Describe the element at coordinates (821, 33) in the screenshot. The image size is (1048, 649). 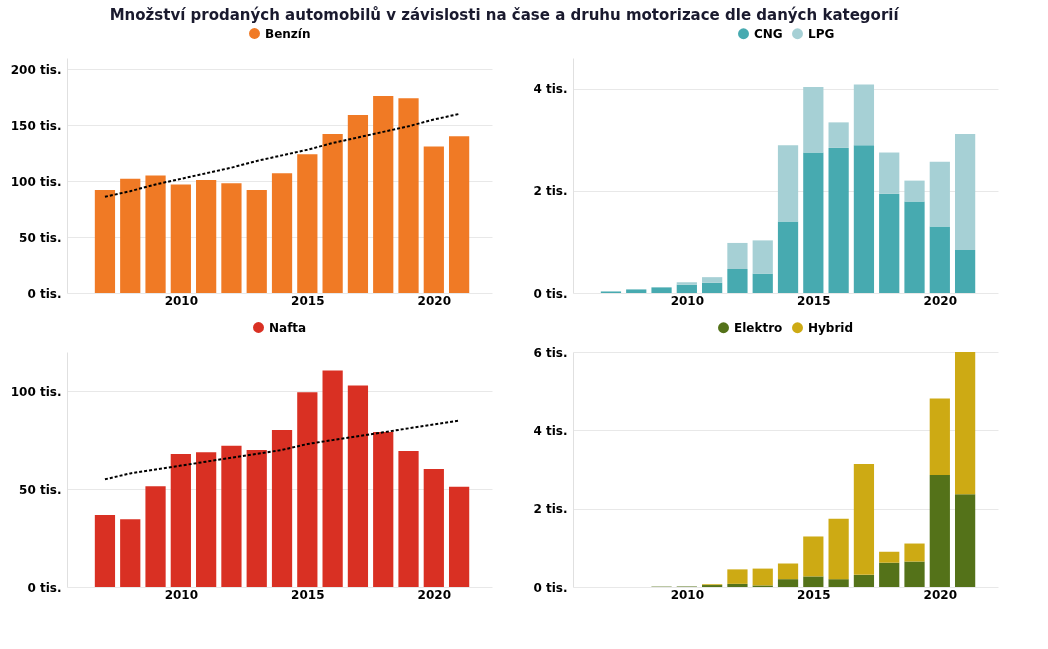
I see `legend-label: LPG` at that location.